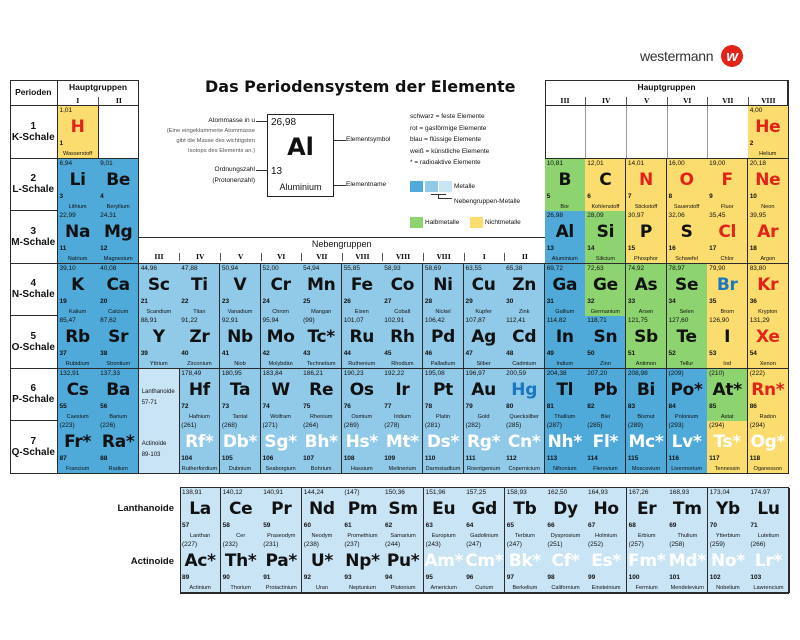 The width and height of the screenshot is (800, 640). Describe the element at coordinates (565, 342) in the screenshot. I see `element-in: 114,82 In 49 Indium` at that location.